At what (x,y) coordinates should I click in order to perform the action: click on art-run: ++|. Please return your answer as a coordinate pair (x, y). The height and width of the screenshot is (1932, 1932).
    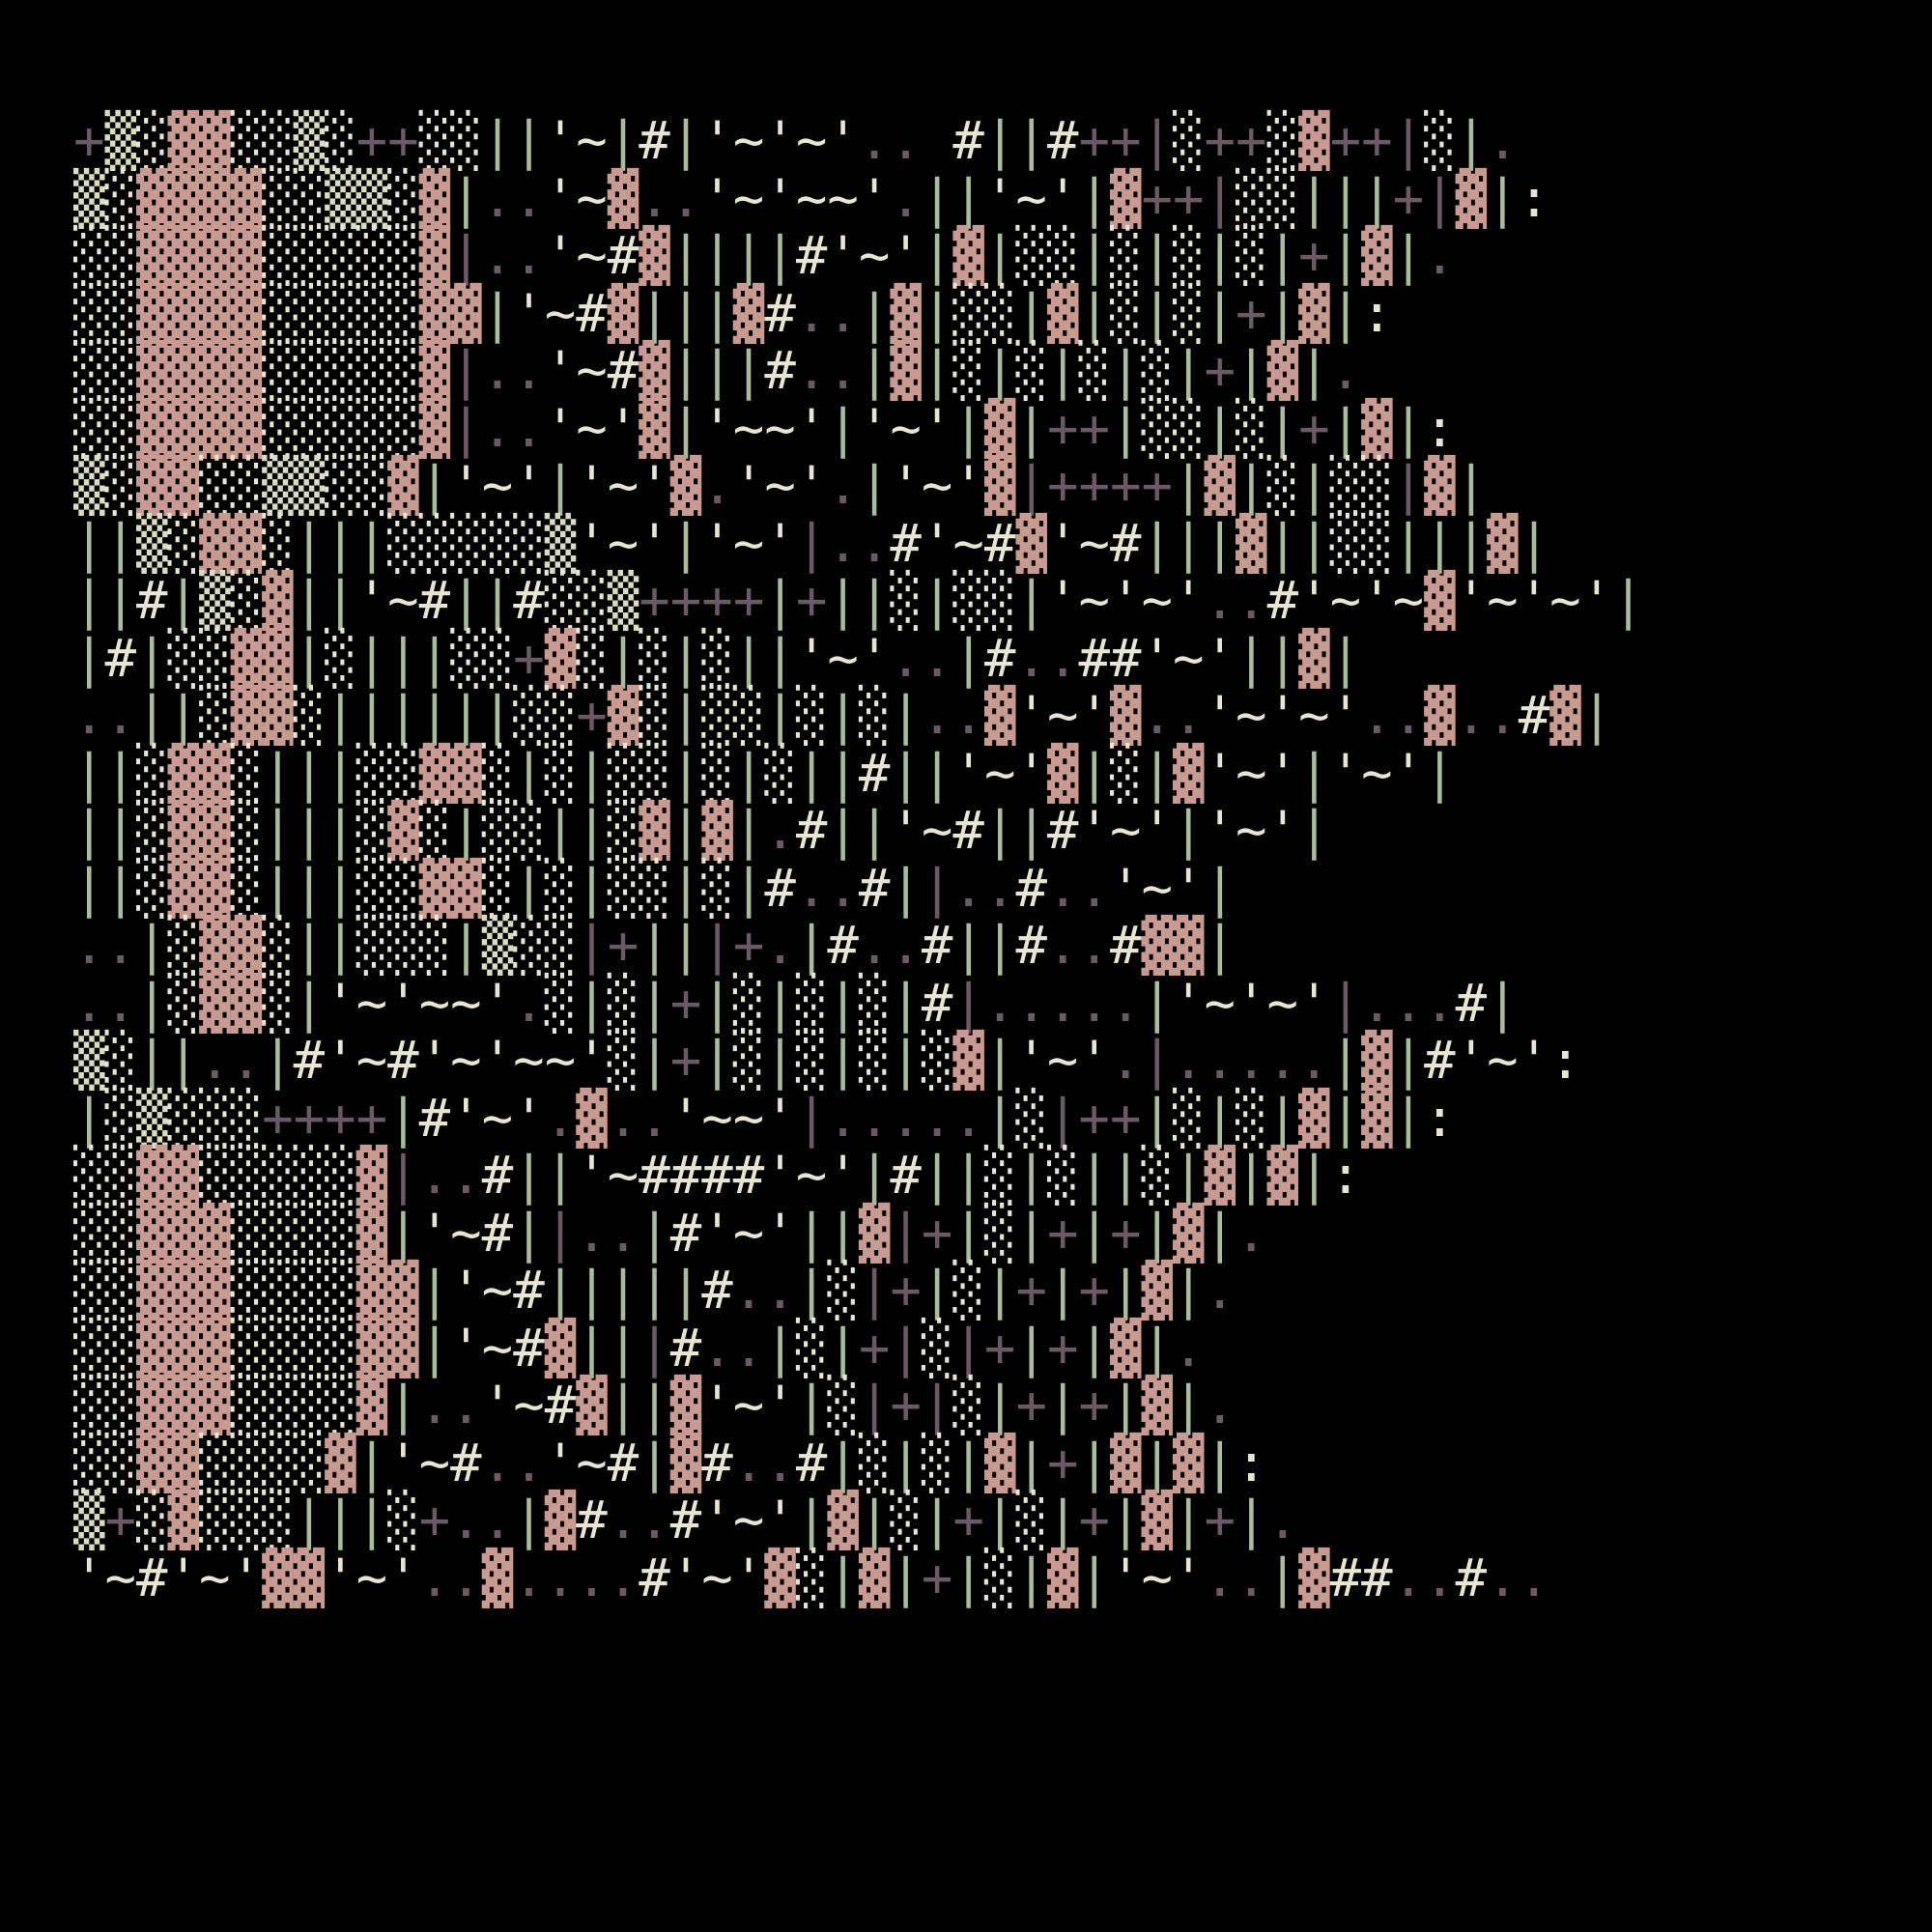
    Looking at the image, I should click on (1188, 198).